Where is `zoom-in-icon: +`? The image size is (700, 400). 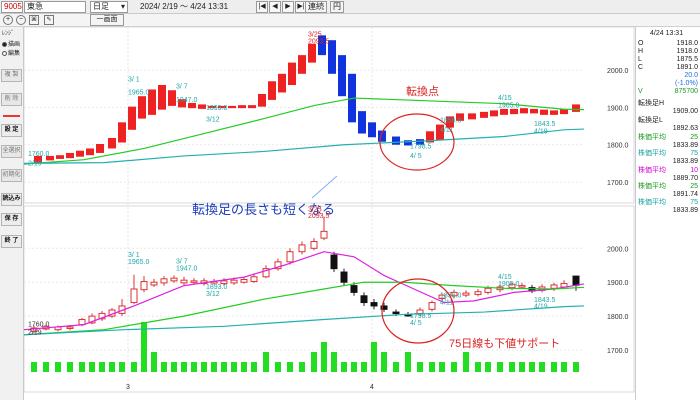 zoom-in-icon: + is located at coordinates (8, 20).